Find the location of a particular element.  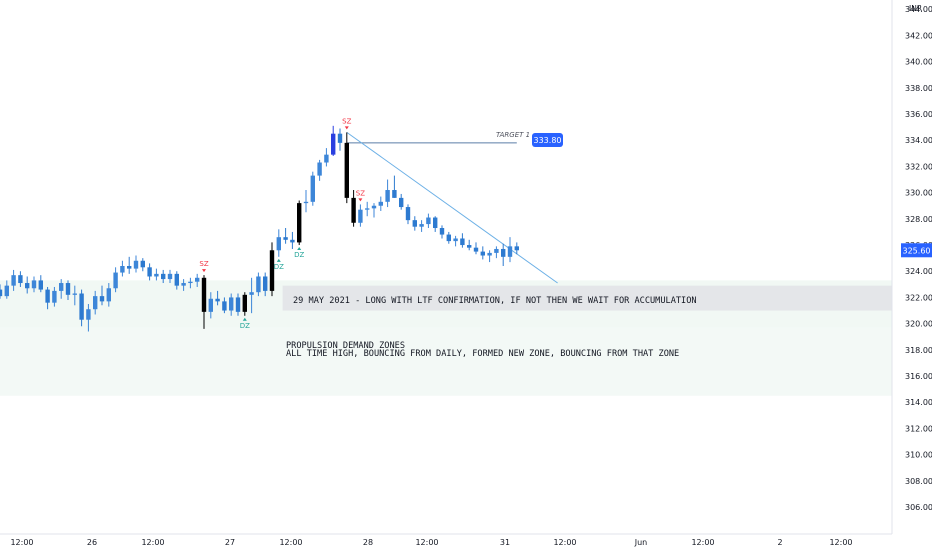

y-tick-label: 336.00 is located at coordinates (918, 114).